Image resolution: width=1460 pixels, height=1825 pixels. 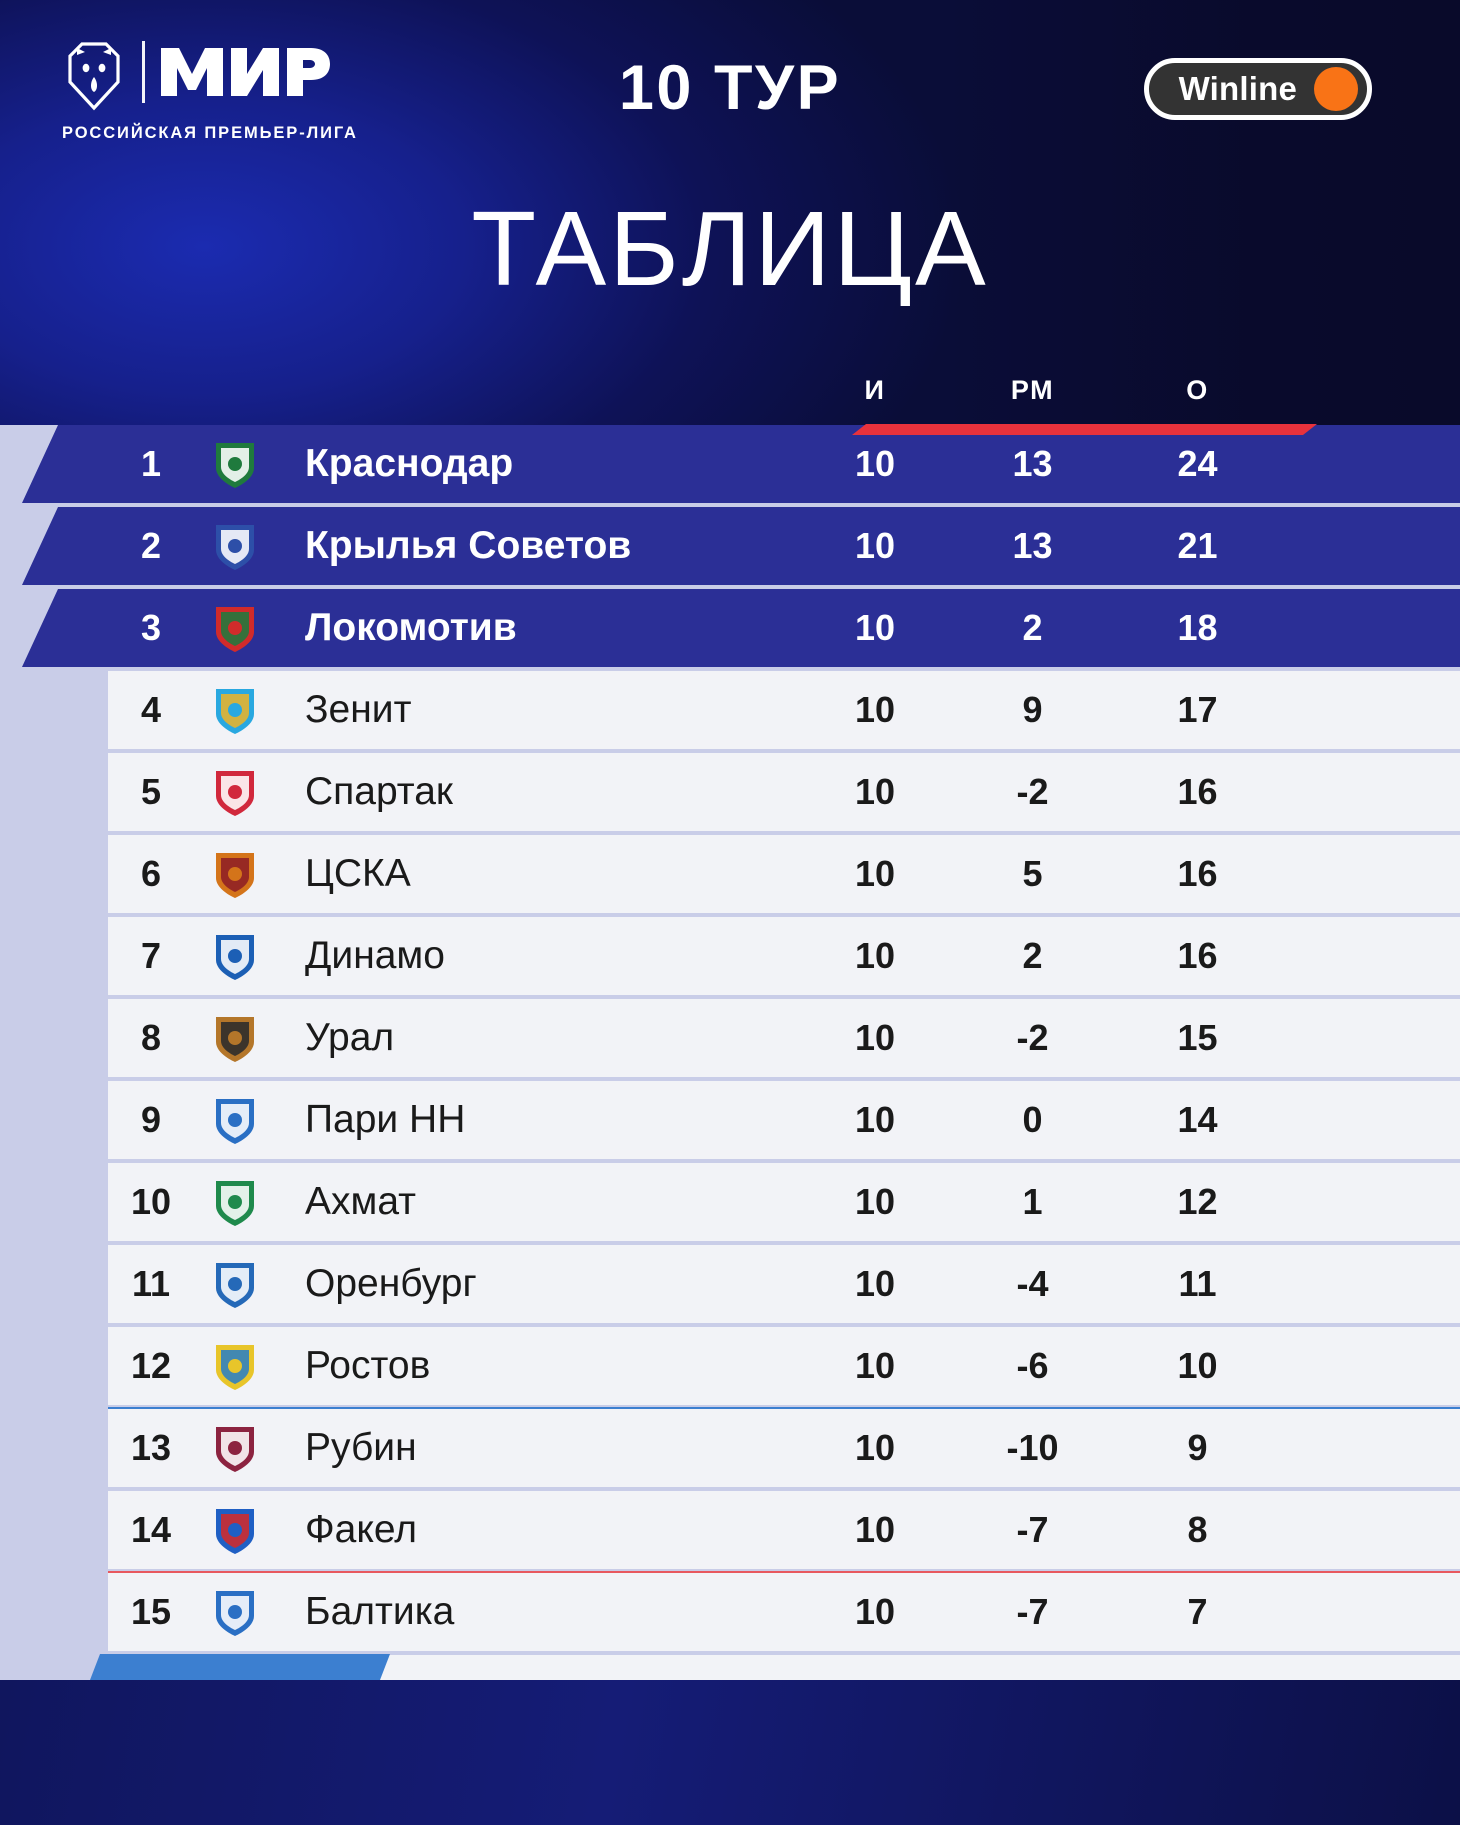 What do you see at coordinates (784, 1612) in the screenshot?
I see `table-row: 15 Балтика 10 -7 7` at bounding box center [784, 1612].